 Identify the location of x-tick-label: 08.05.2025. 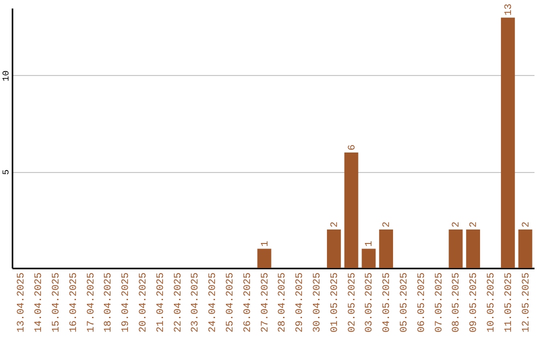
(457, 302).